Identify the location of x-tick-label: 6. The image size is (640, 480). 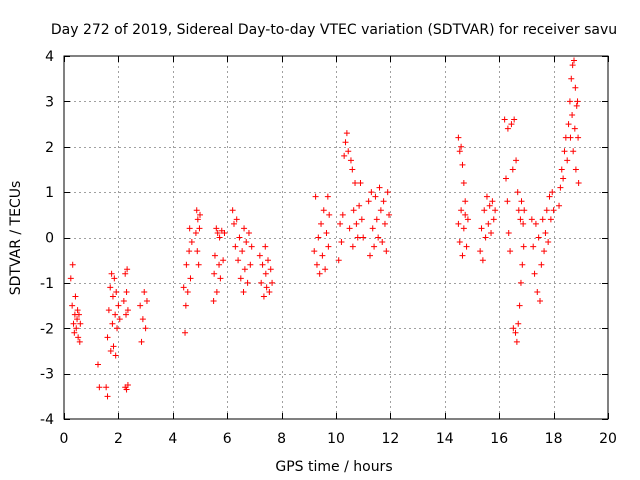
(227, 439).